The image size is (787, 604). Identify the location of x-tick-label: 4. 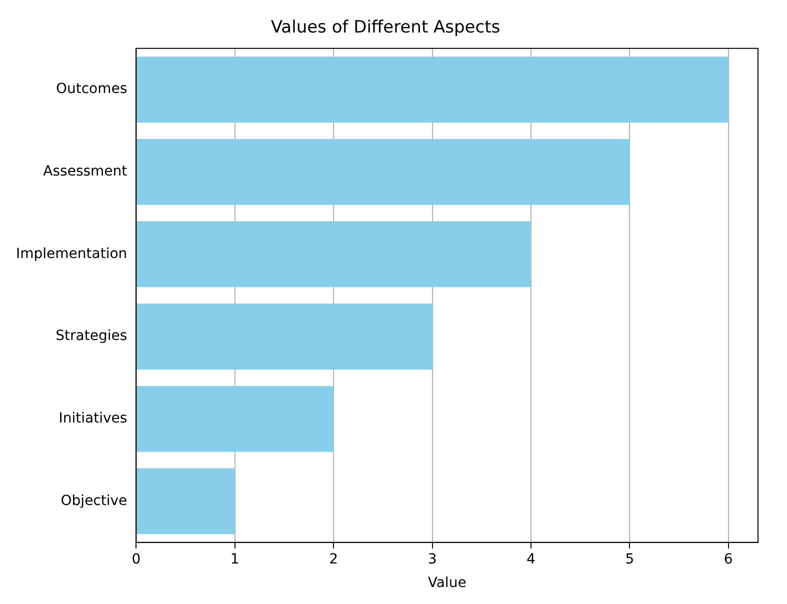
(531, 559).